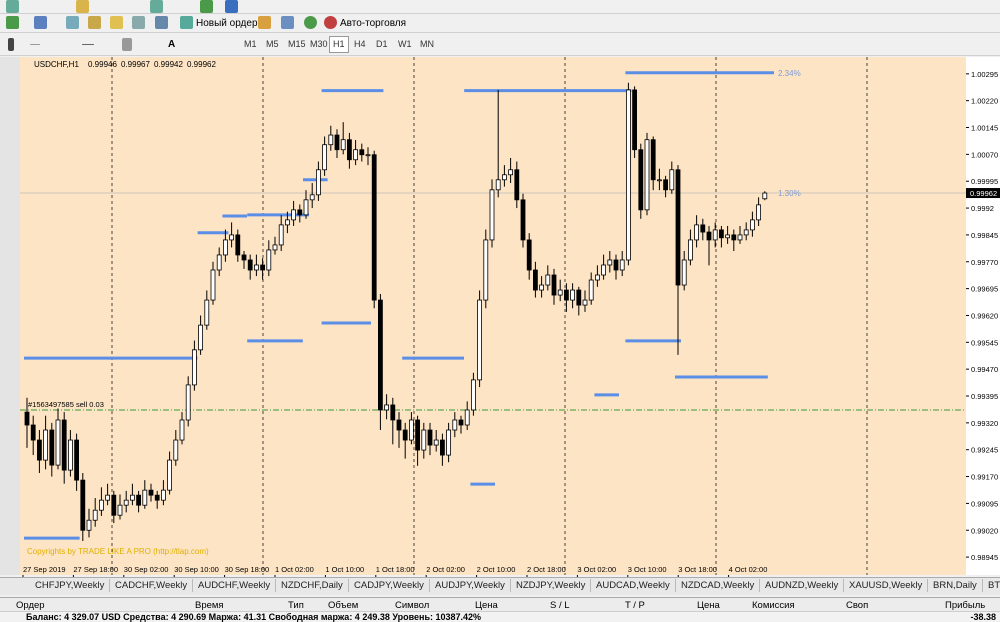 This screenshot has width=1000, height=622. Describe the element at coordinates (344, 569) in the screenshot. I see `x-tick-label: 1 Oct 10:00` at that location.